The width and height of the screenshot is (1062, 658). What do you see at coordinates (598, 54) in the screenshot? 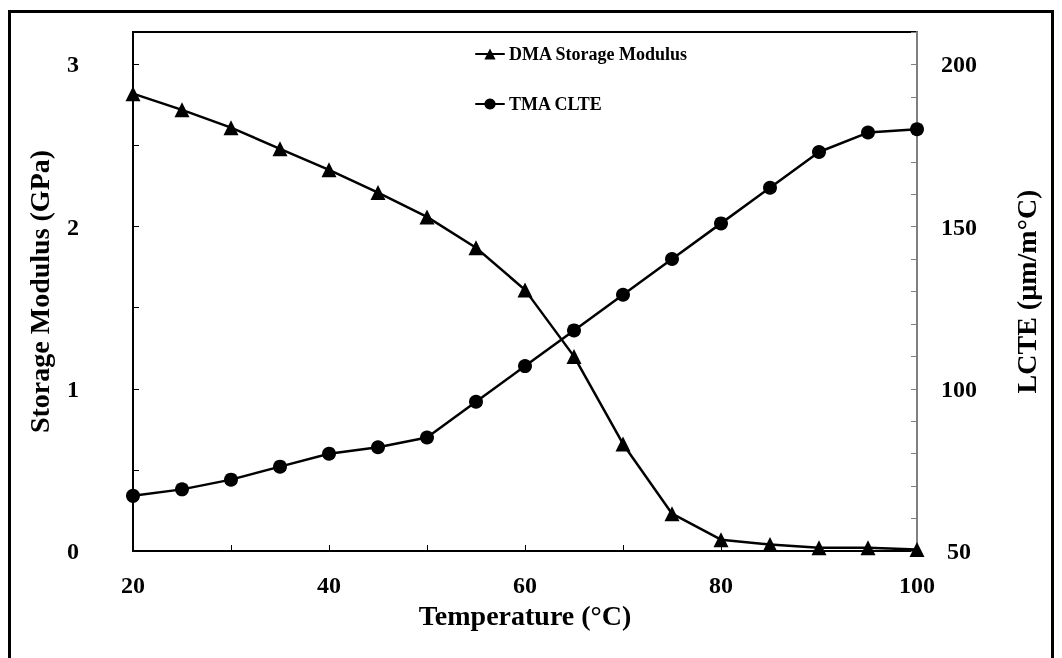
I see `legend-label: DMA Storage Modulus` at bounding box center [598, 54].